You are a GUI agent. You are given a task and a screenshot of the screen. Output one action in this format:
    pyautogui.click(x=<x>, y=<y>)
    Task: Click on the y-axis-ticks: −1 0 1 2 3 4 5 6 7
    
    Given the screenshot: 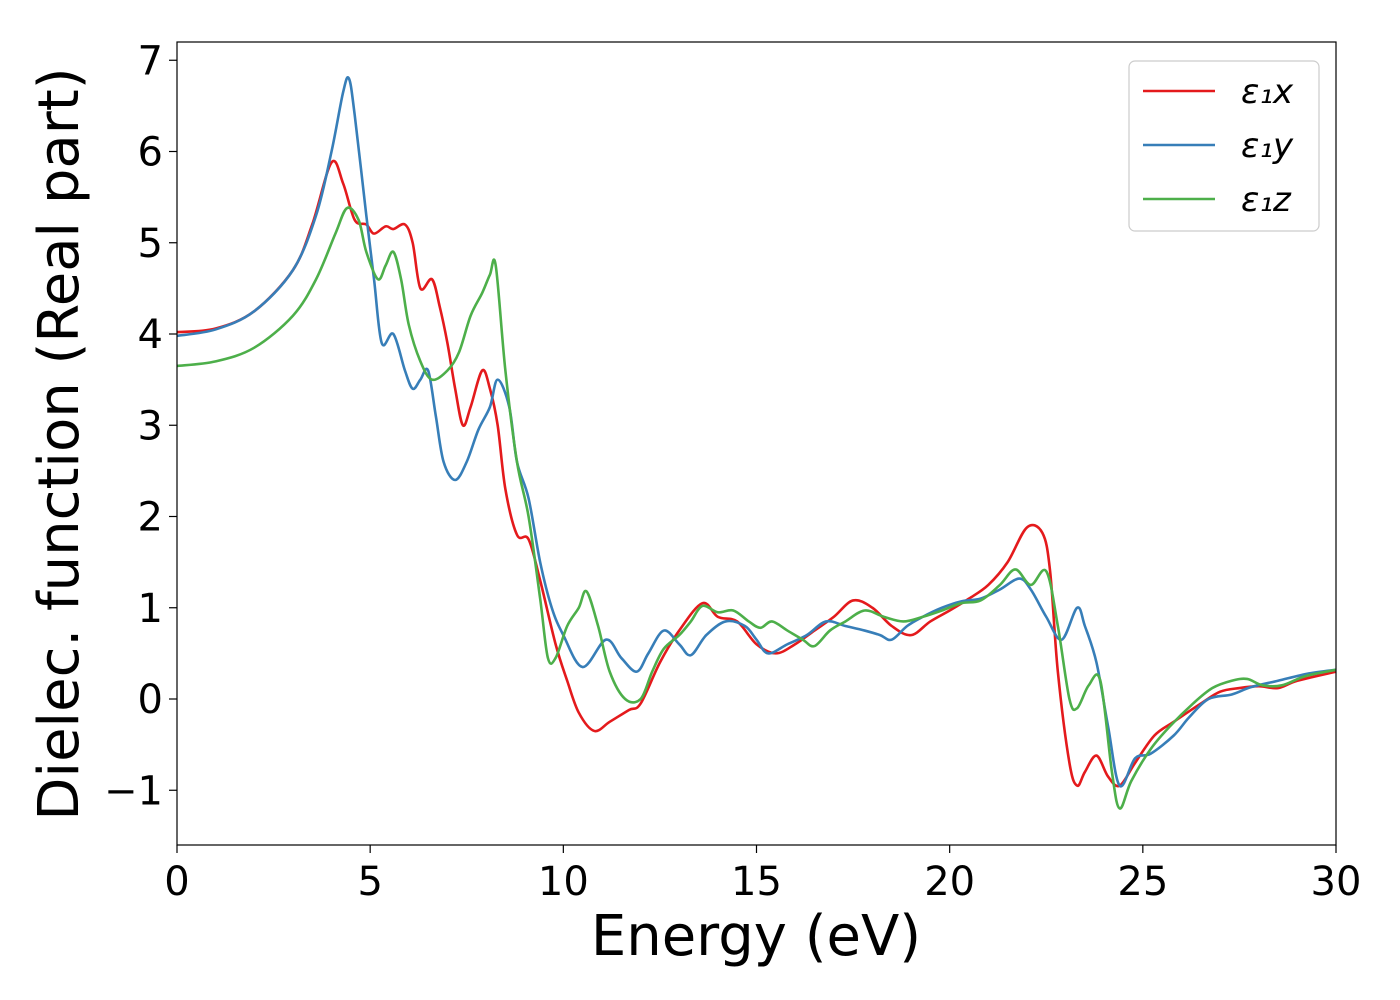 What is the action you would take?
    pyautogui.click(x=140, y=426)
    